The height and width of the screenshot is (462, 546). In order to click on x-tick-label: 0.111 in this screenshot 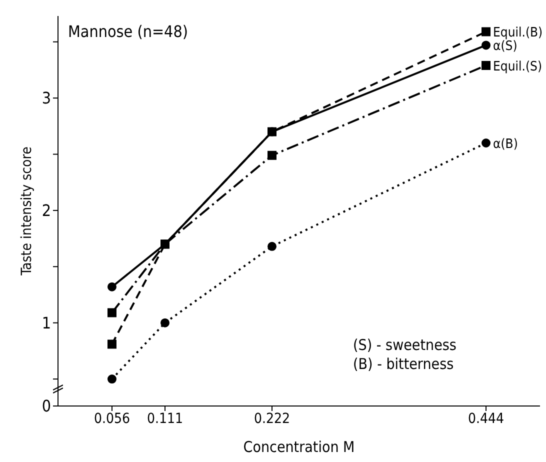, I will do `click(165, 418)`.